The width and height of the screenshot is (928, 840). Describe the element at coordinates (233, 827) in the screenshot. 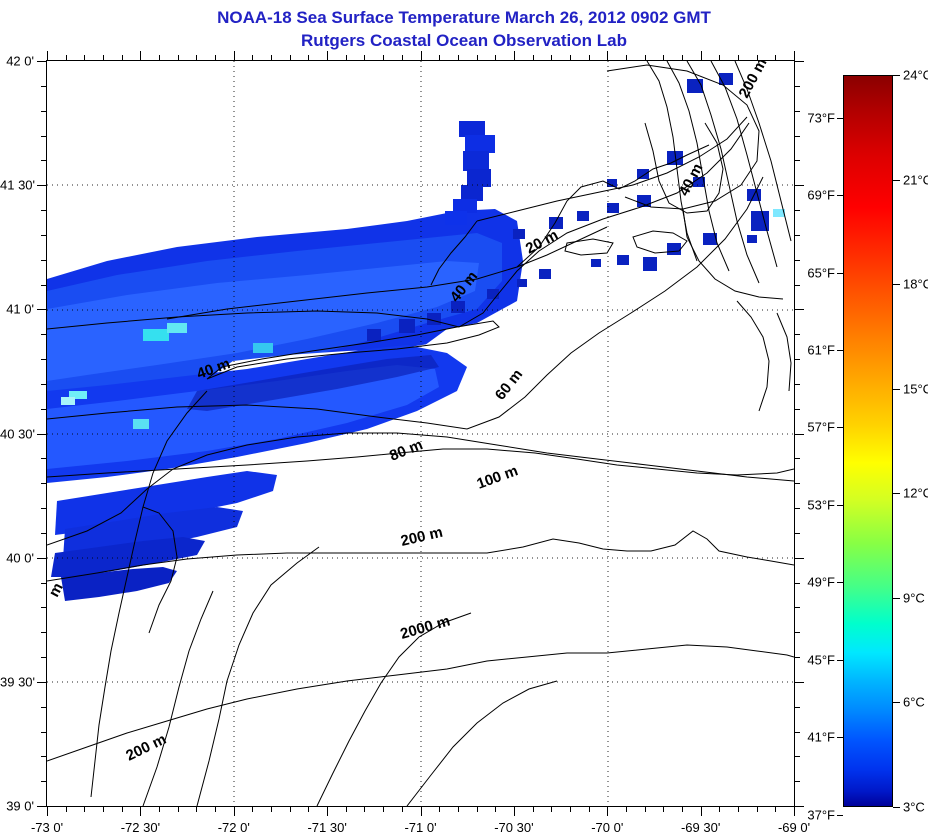

I see `x-axis-tick-label: -72 0'` at that location.